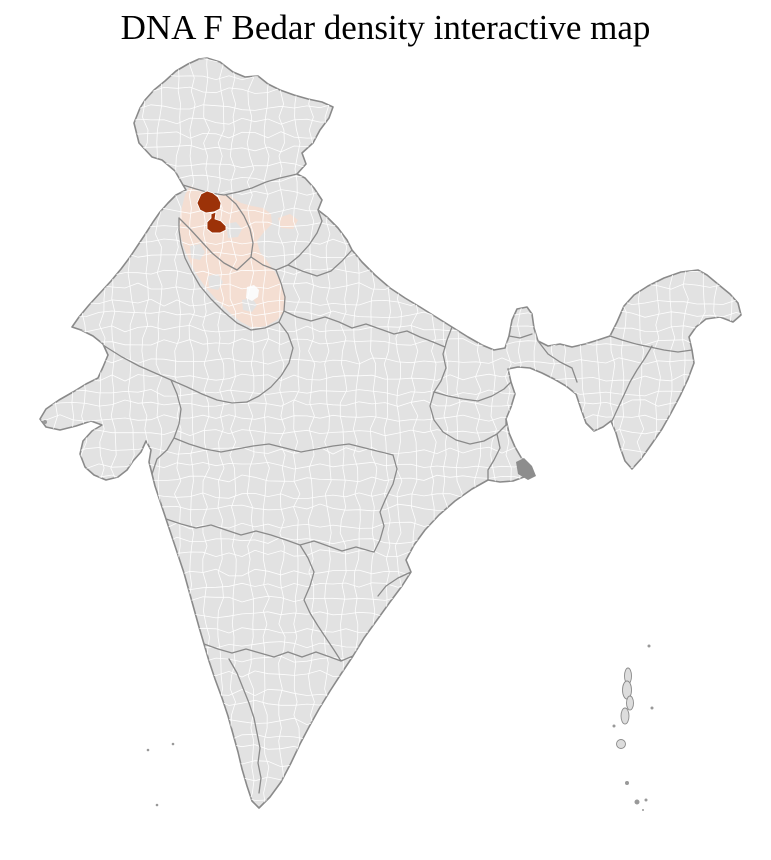 This screenshot has height=860, width=771. What do you see at coordinates (288, 221) in the screenshot?
I see `highlight-region-low-density-patch` at bounding box center [288, 221].